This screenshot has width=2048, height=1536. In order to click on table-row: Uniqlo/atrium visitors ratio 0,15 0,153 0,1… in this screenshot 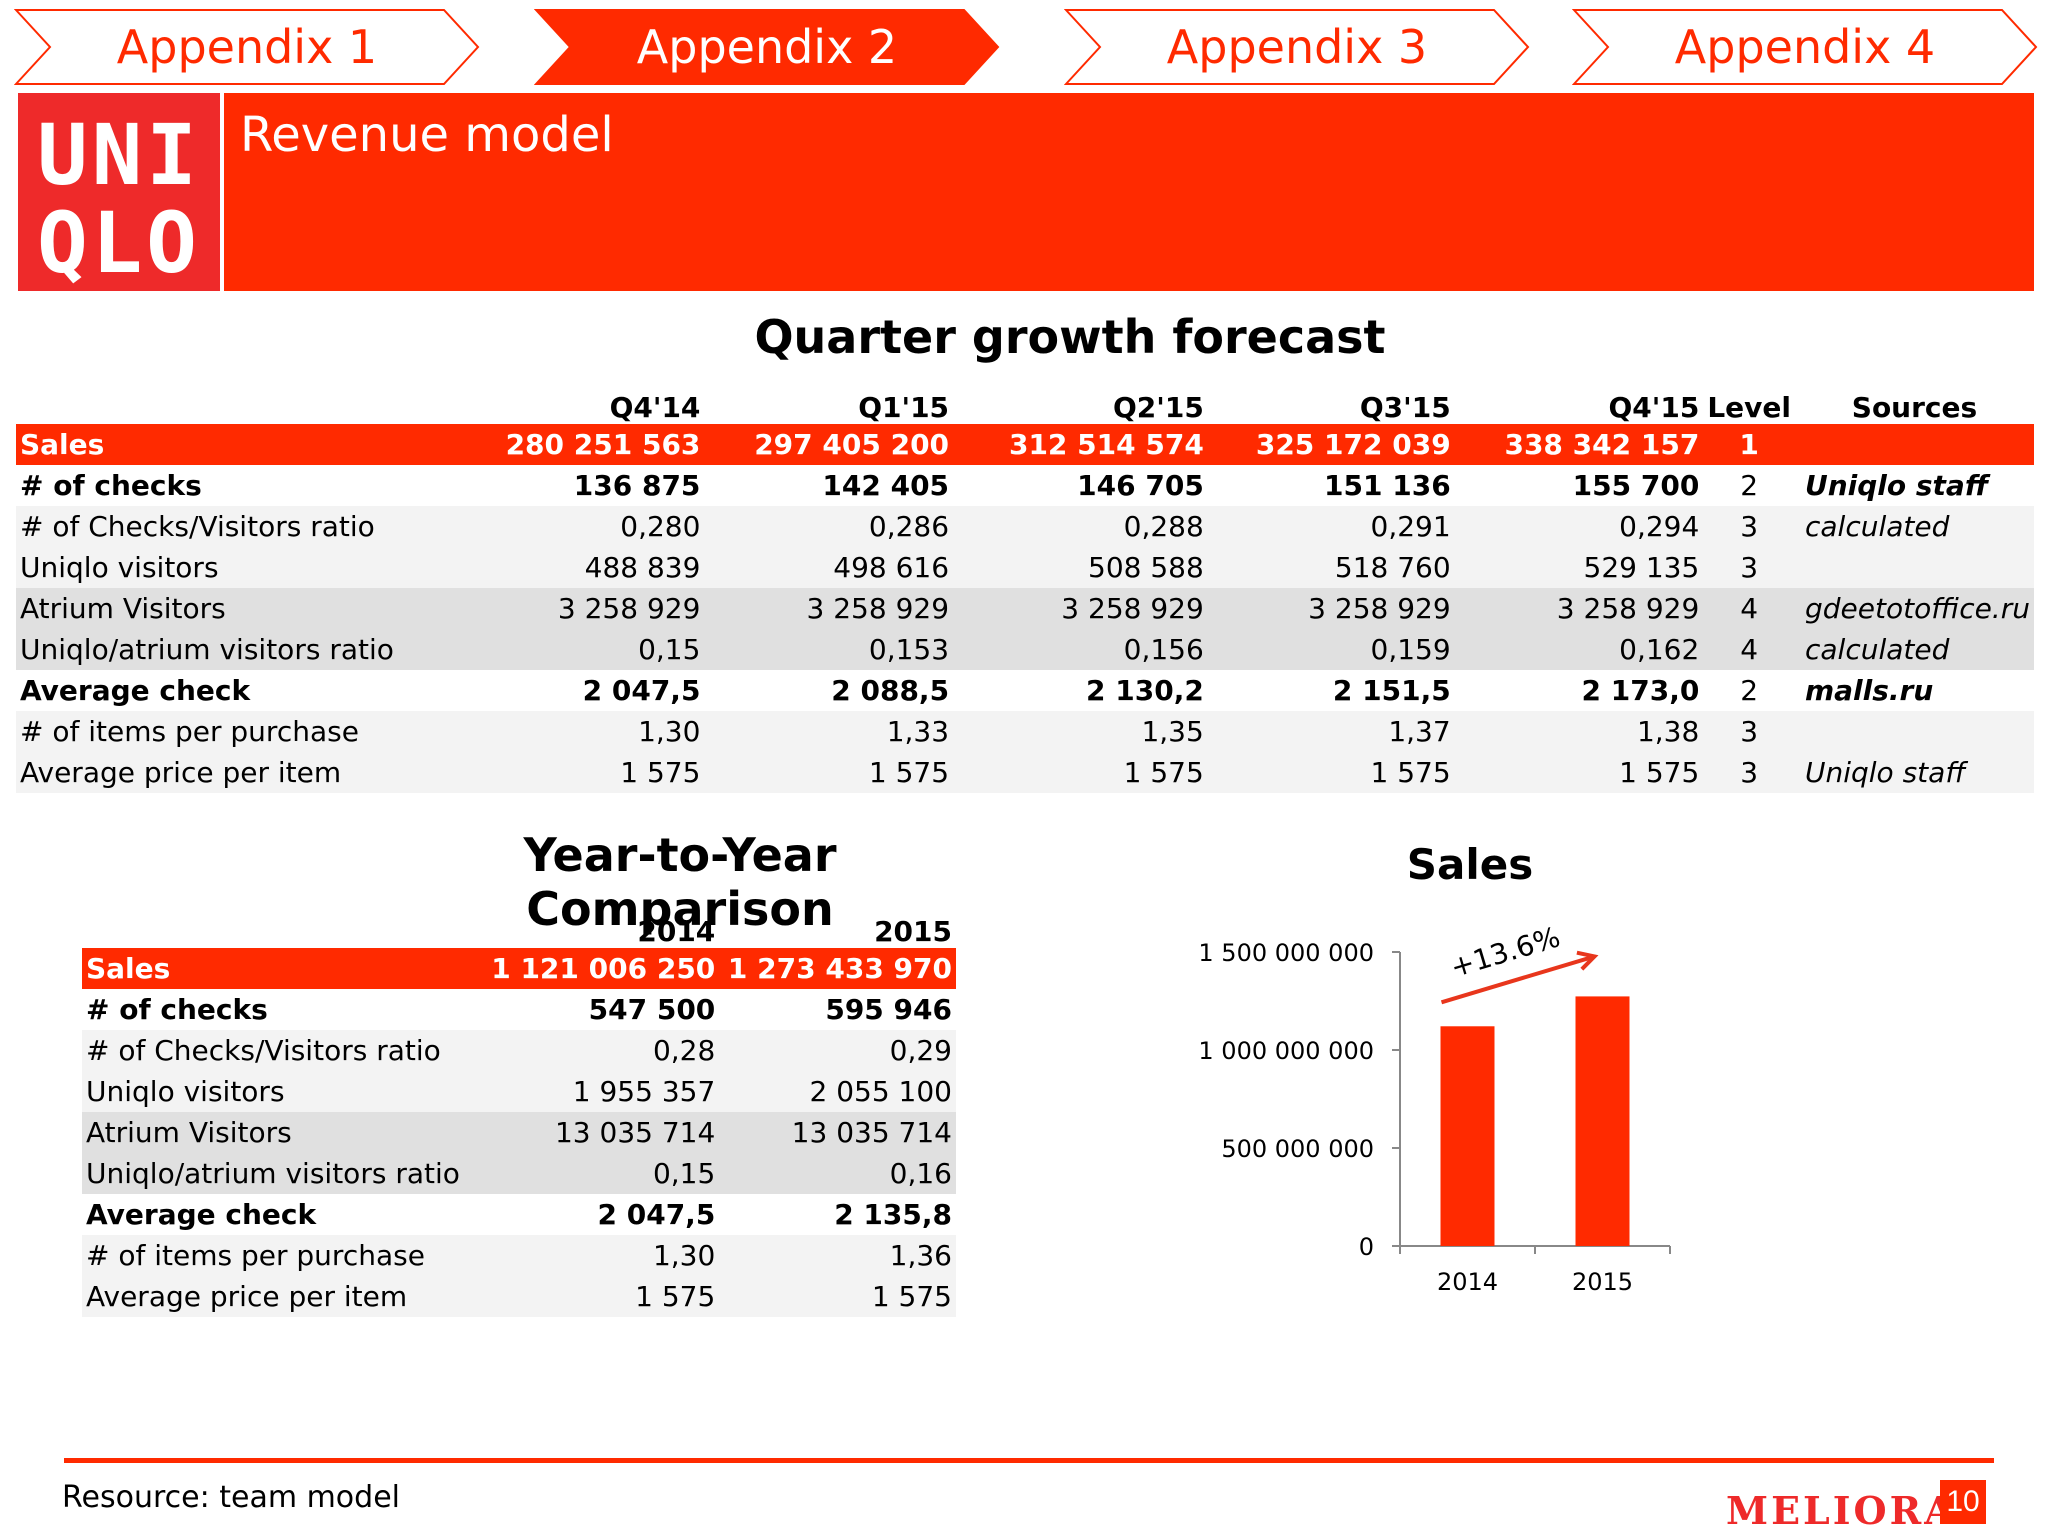, I will do `click(1025, 649)`.